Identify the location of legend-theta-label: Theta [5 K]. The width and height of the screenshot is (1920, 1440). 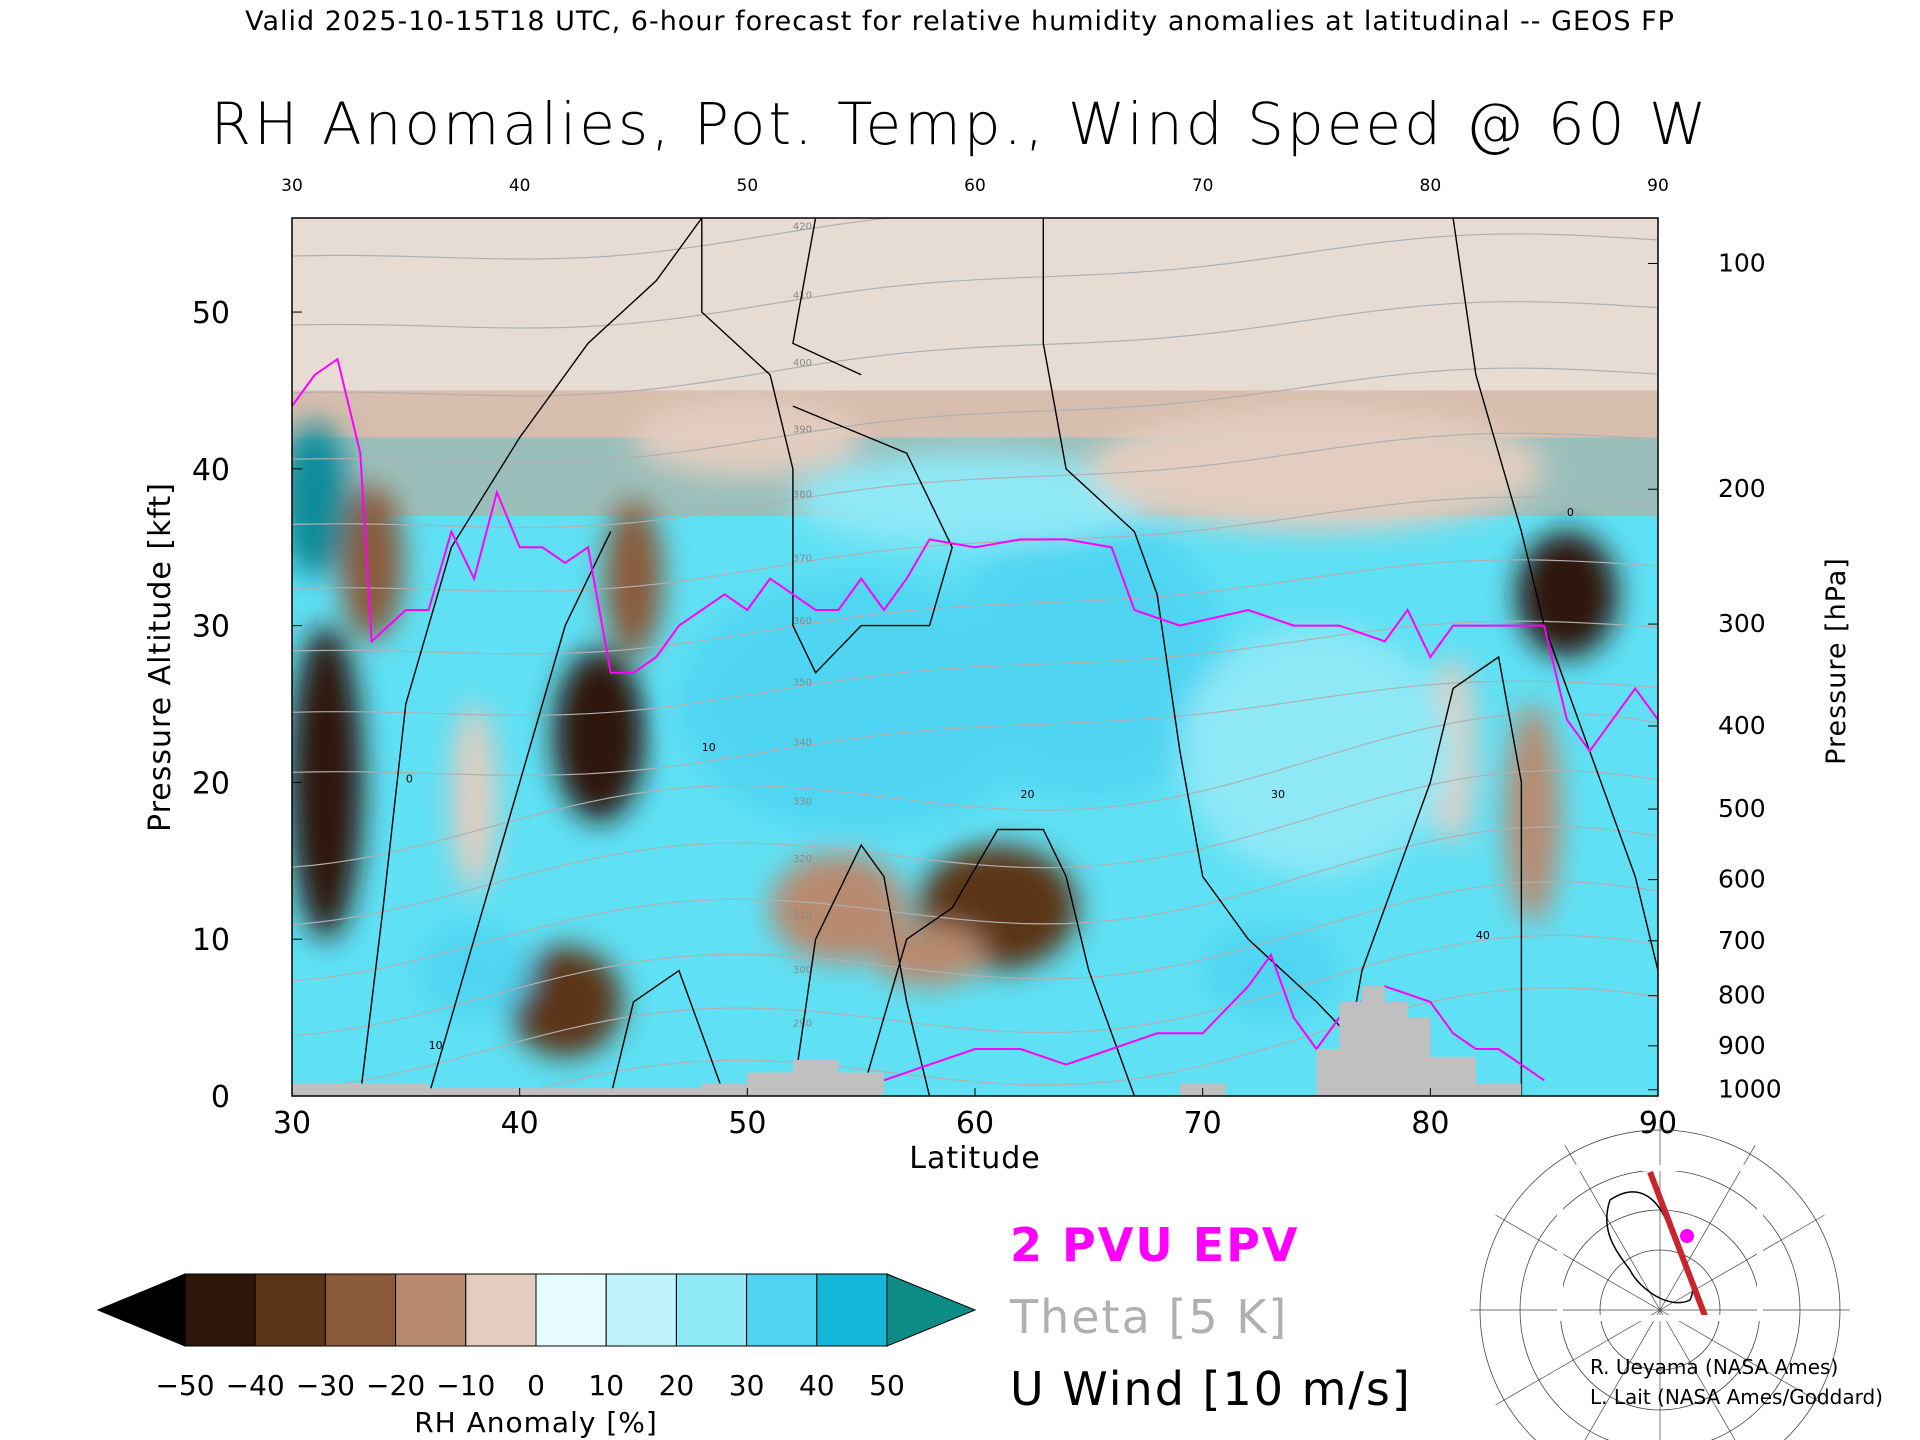
(1149, 1317).